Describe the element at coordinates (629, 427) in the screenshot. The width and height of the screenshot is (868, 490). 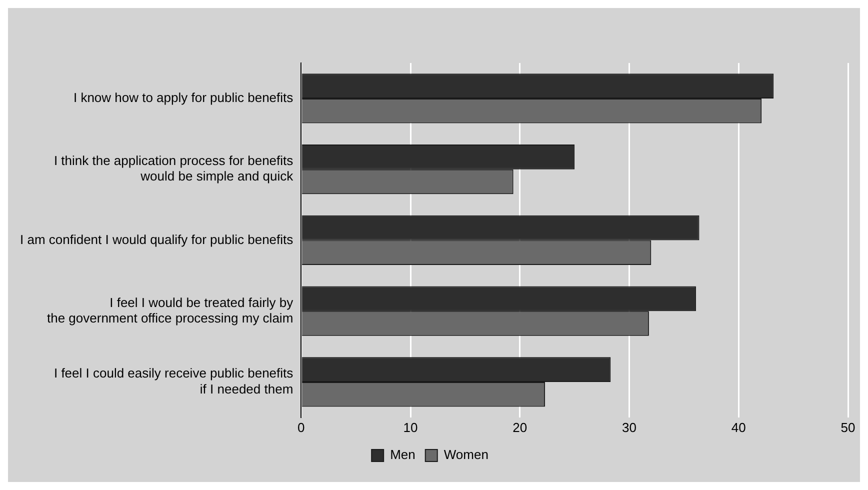
I see `x-tick-label: 30` at that location.